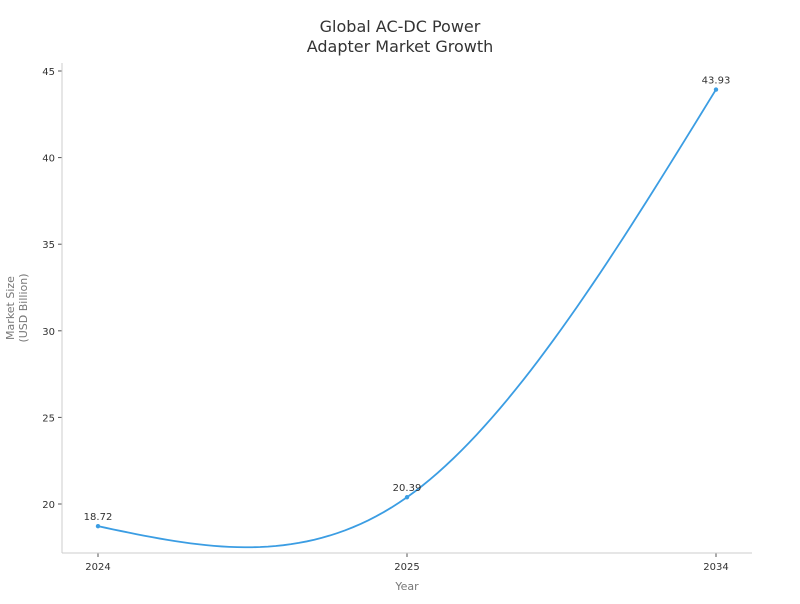 The width and height of the screenshot is (800, 604). Describe the element at coordinates (715, 567) in the screenshot. I see `x-tick-label: 2034` at that location.